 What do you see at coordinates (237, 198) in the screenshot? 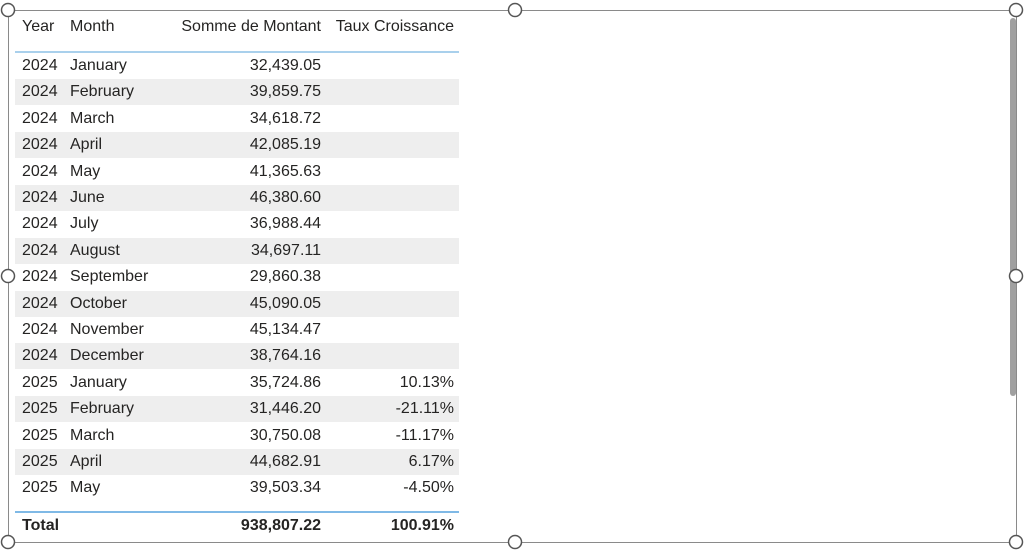
I see `table-row: 2024 June 46,380.60` at bounding box center [237, 198].